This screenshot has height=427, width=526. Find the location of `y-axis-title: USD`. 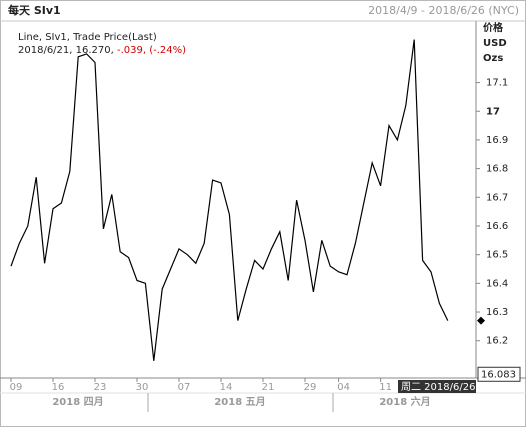

y-axis-title: USD is located at coordinates (495, 43).